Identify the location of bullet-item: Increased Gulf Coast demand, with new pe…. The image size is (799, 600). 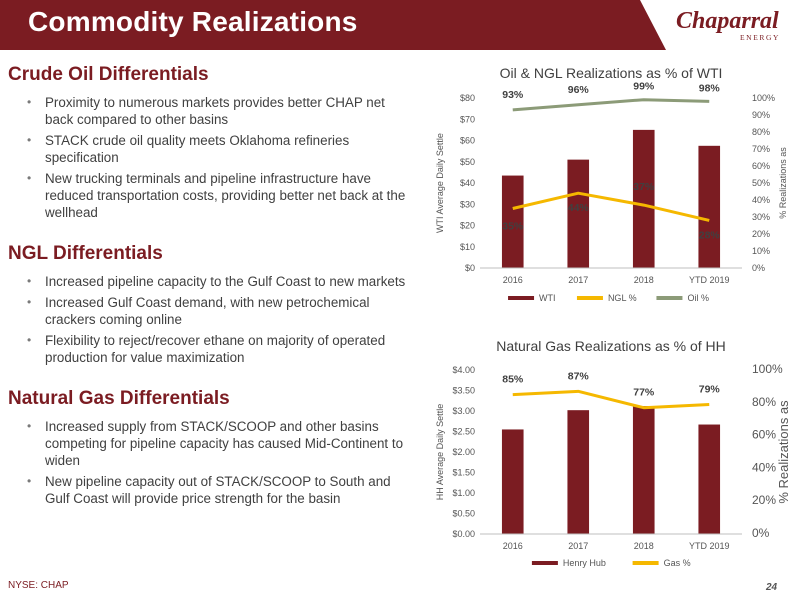
(208, 311).